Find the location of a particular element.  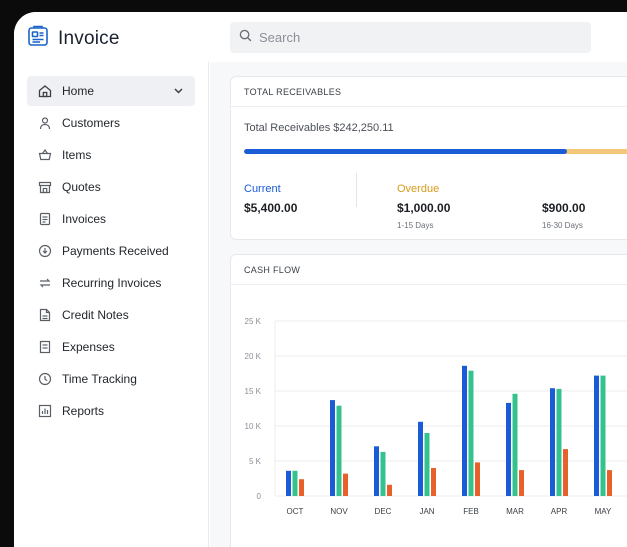

brand: Invoice is located at coordinates (73, 38).